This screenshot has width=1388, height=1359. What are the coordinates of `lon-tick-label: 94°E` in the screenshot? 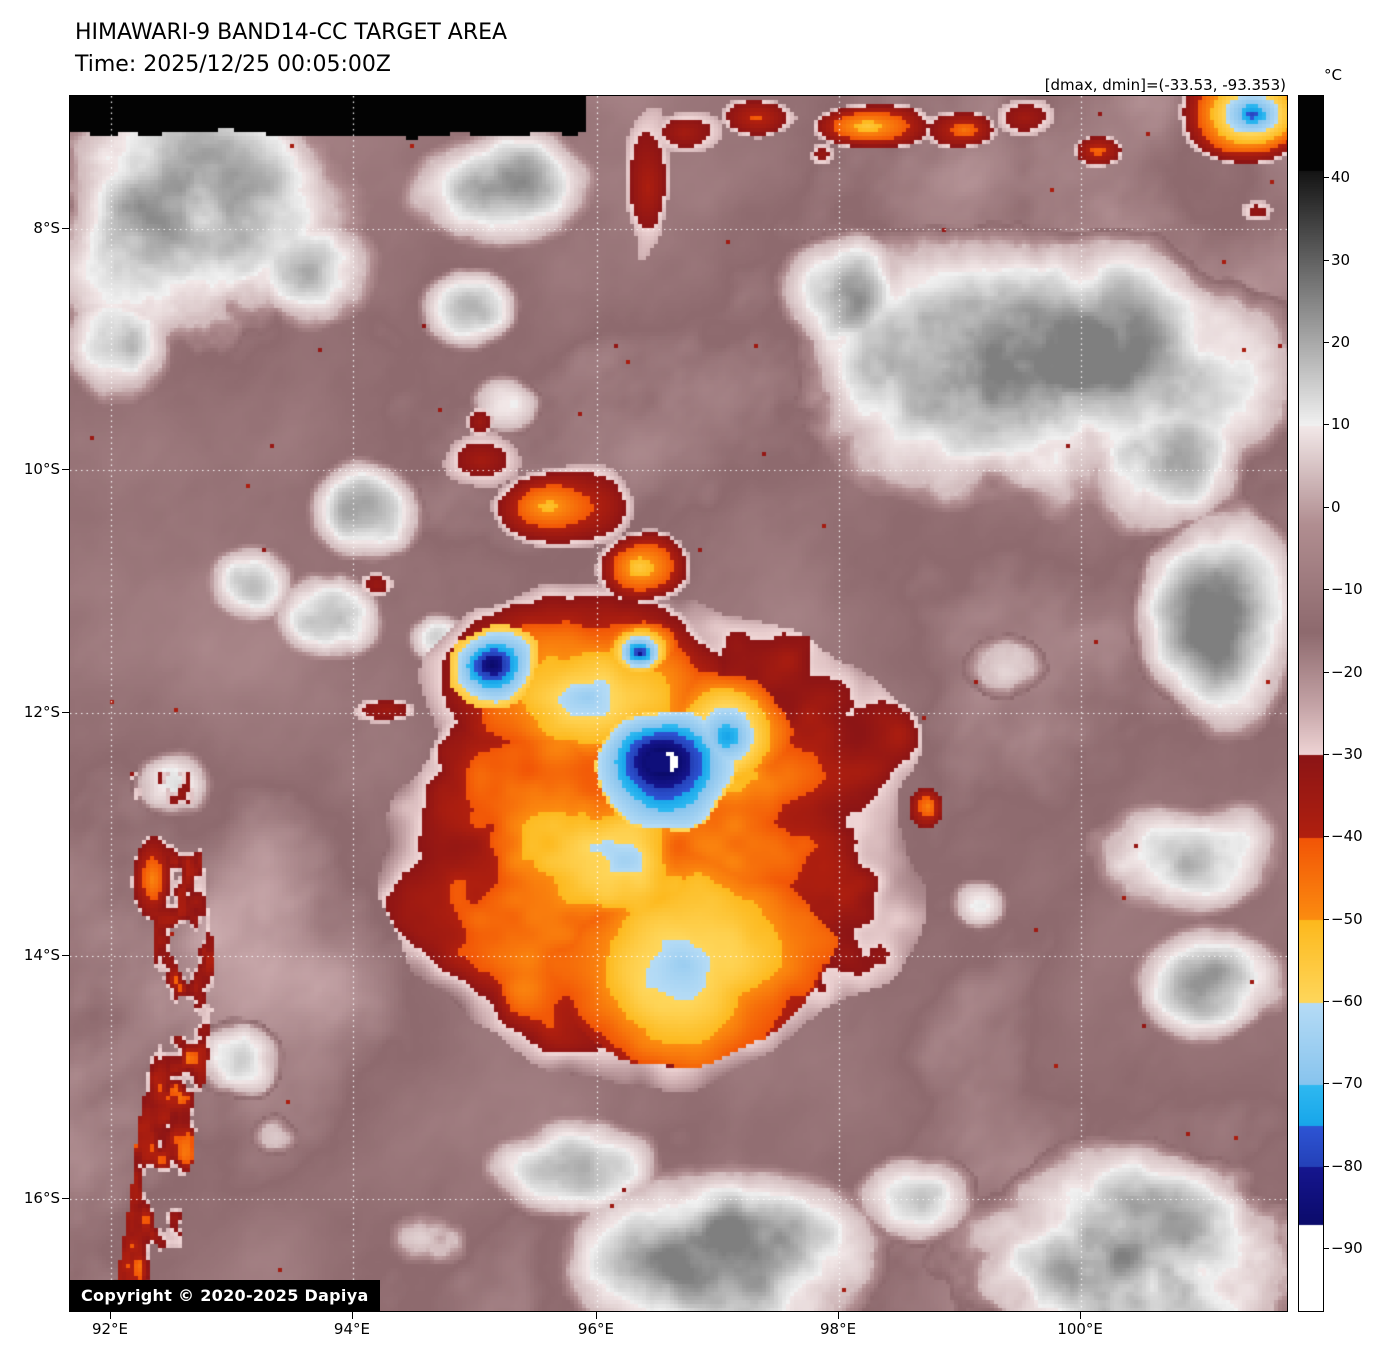 It's located at (351, 1329).